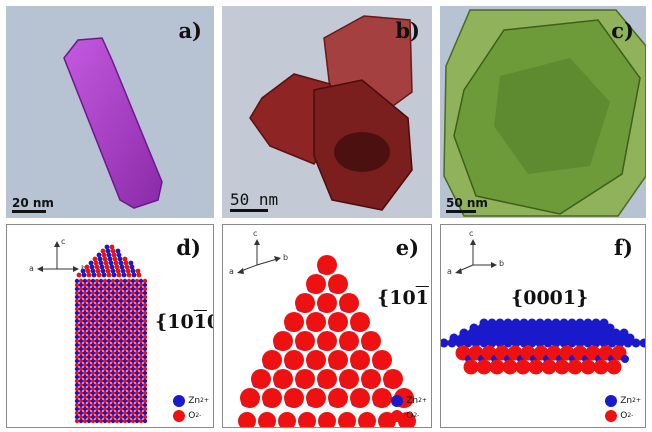  What do you see at coordinates (409, 415) in the screenshot?
I see `legend-o: O 2-` at bounding box center [409, 415].